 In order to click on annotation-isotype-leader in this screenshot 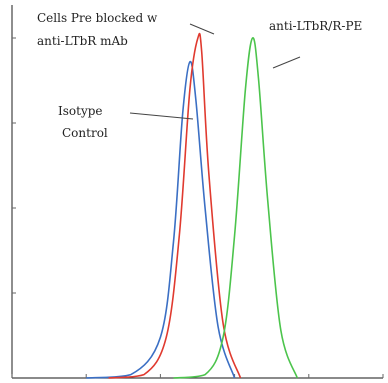, I will do `click(161, 116)`.